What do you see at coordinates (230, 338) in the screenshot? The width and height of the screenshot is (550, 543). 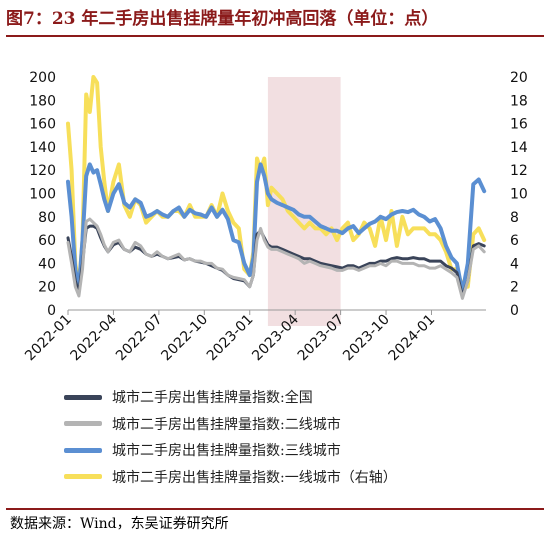 I see `x-tick-label-4: 2023-01` at bounding box center [230, 338].